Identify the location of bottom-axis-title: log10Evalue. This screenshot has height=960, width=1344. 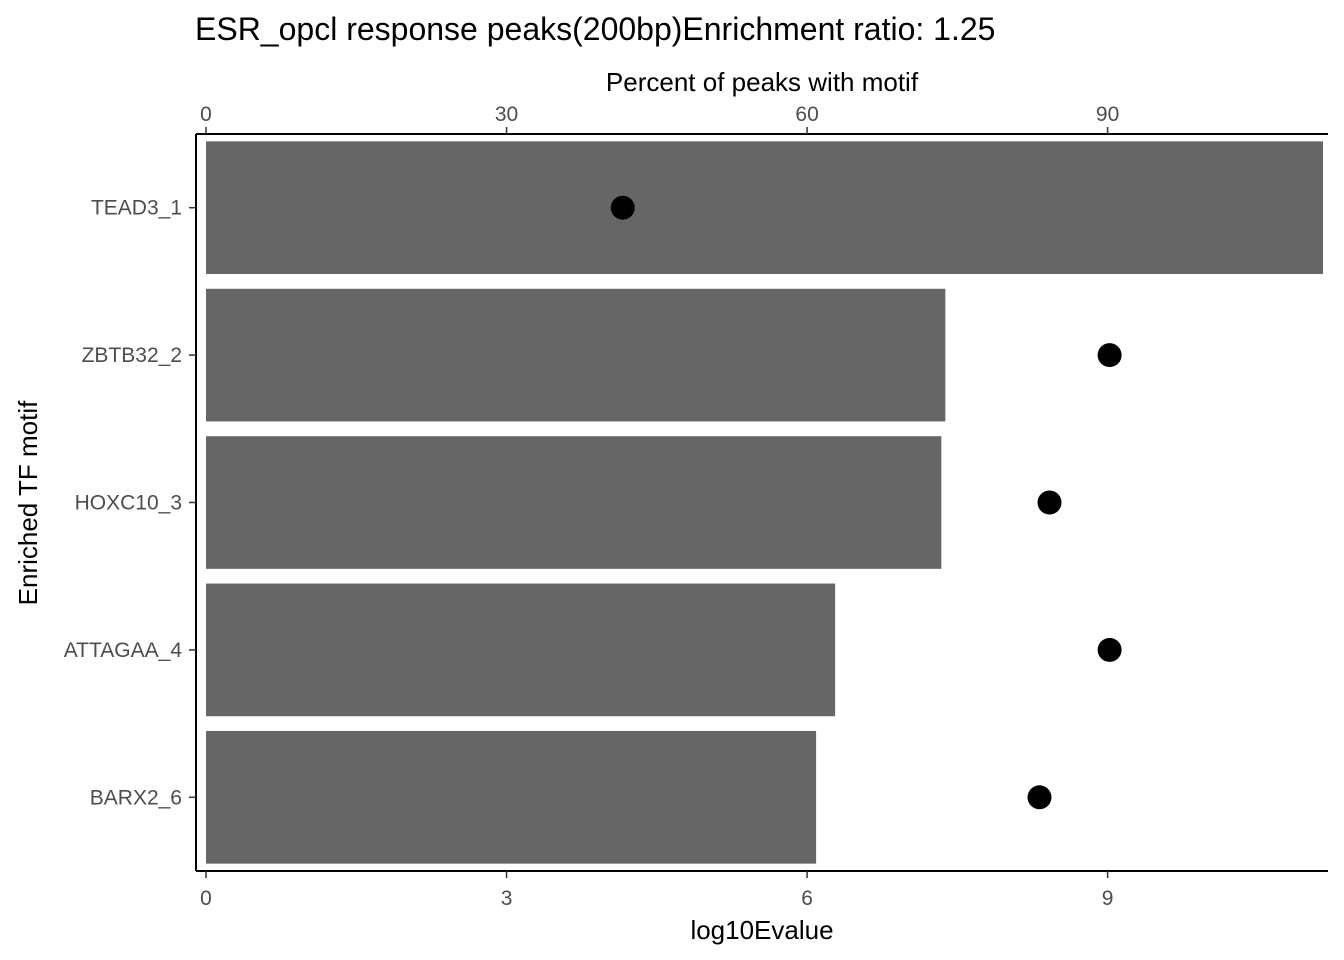
(761, 930).